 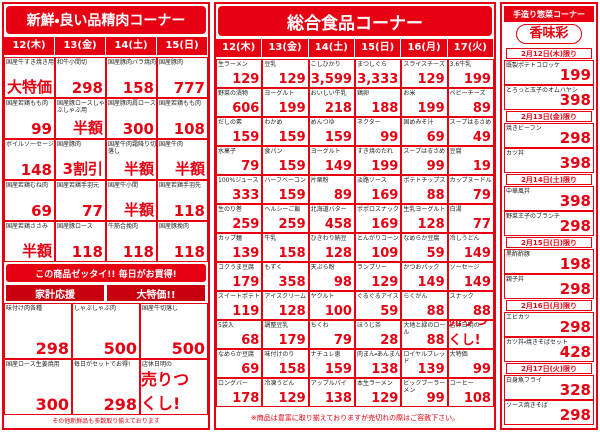 What do you see at coordinates (239, 363) in the screenshot?
I see `item: なめらか豆腐 69` at bounding box center [239, 363].